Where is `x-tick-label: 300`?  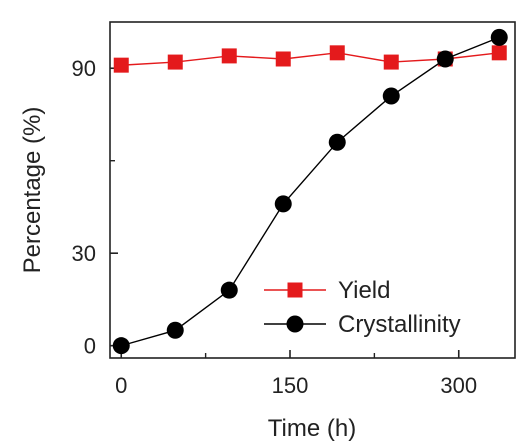
x-tick-label: 300 is located at coordinates (458, 385).